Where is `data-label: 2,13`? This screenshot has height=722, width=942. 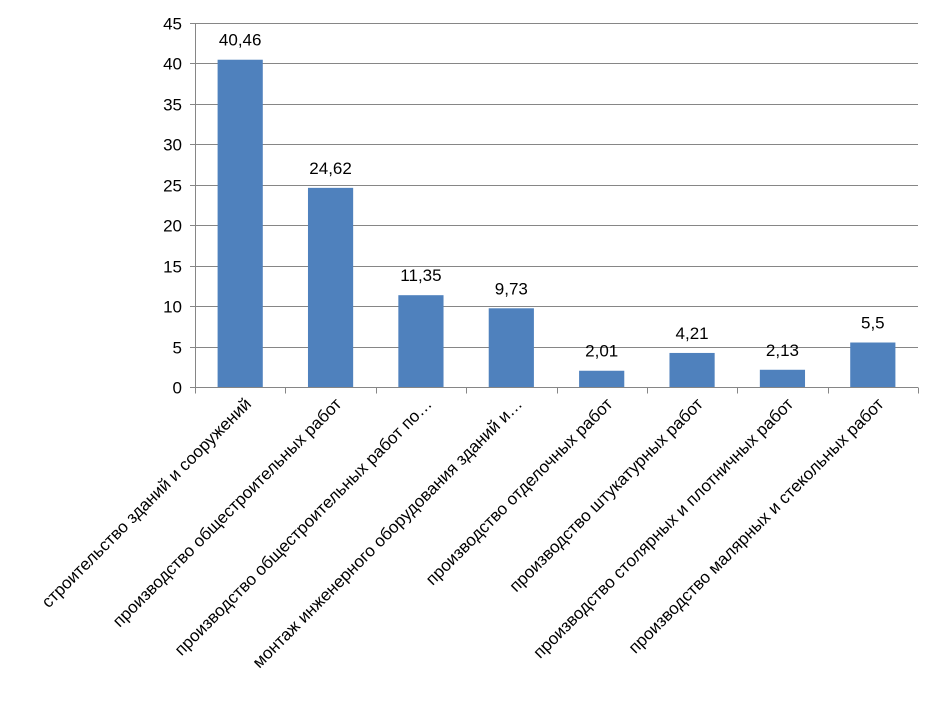
data-label: 2,13 is located at coordinates (782, 350).